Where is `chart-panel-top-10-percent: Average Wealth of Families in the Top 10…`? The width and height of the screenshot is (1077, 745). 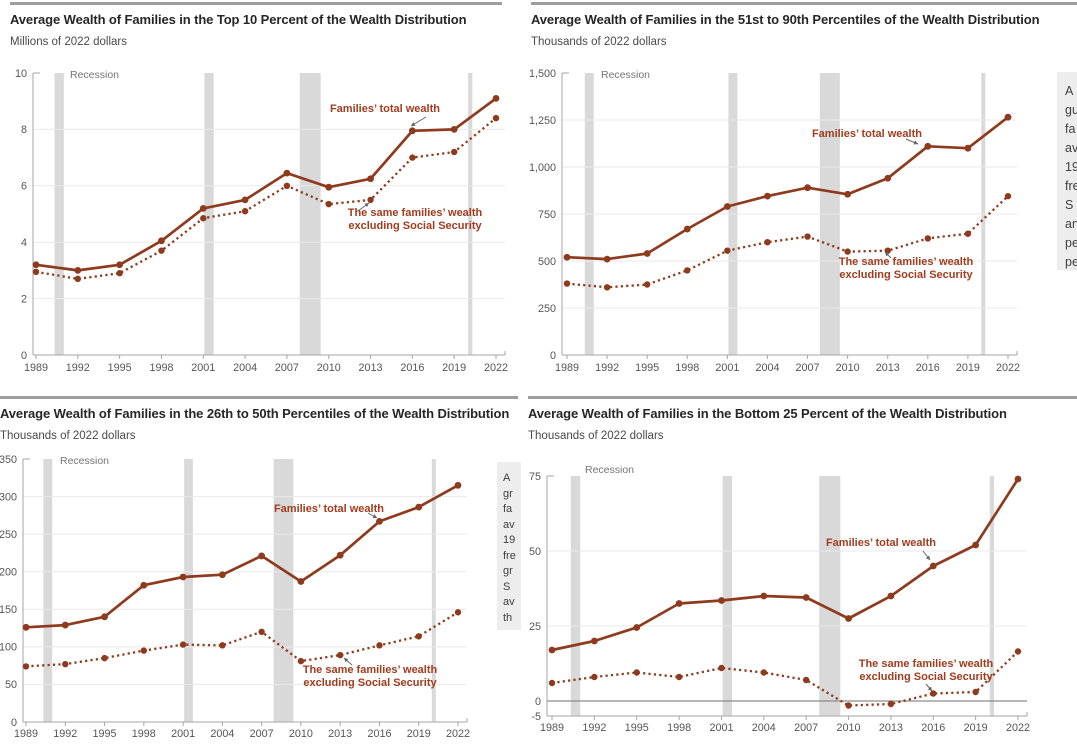 chart-panel-top-10-percent: Average Wealth of Families in the Top 10… is located at coordinates (256, 25).